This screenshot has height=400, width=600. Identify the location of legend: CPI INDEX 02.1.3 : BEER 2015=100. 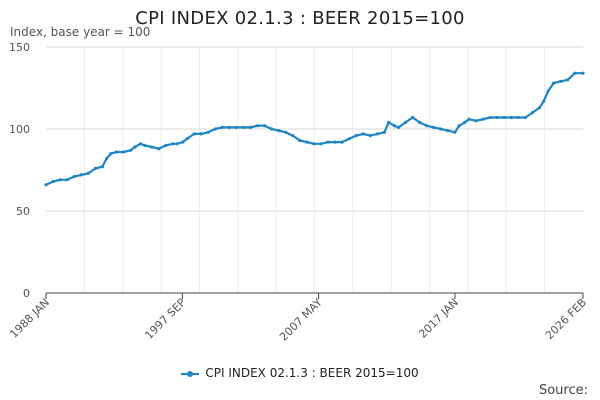
(300, 373).